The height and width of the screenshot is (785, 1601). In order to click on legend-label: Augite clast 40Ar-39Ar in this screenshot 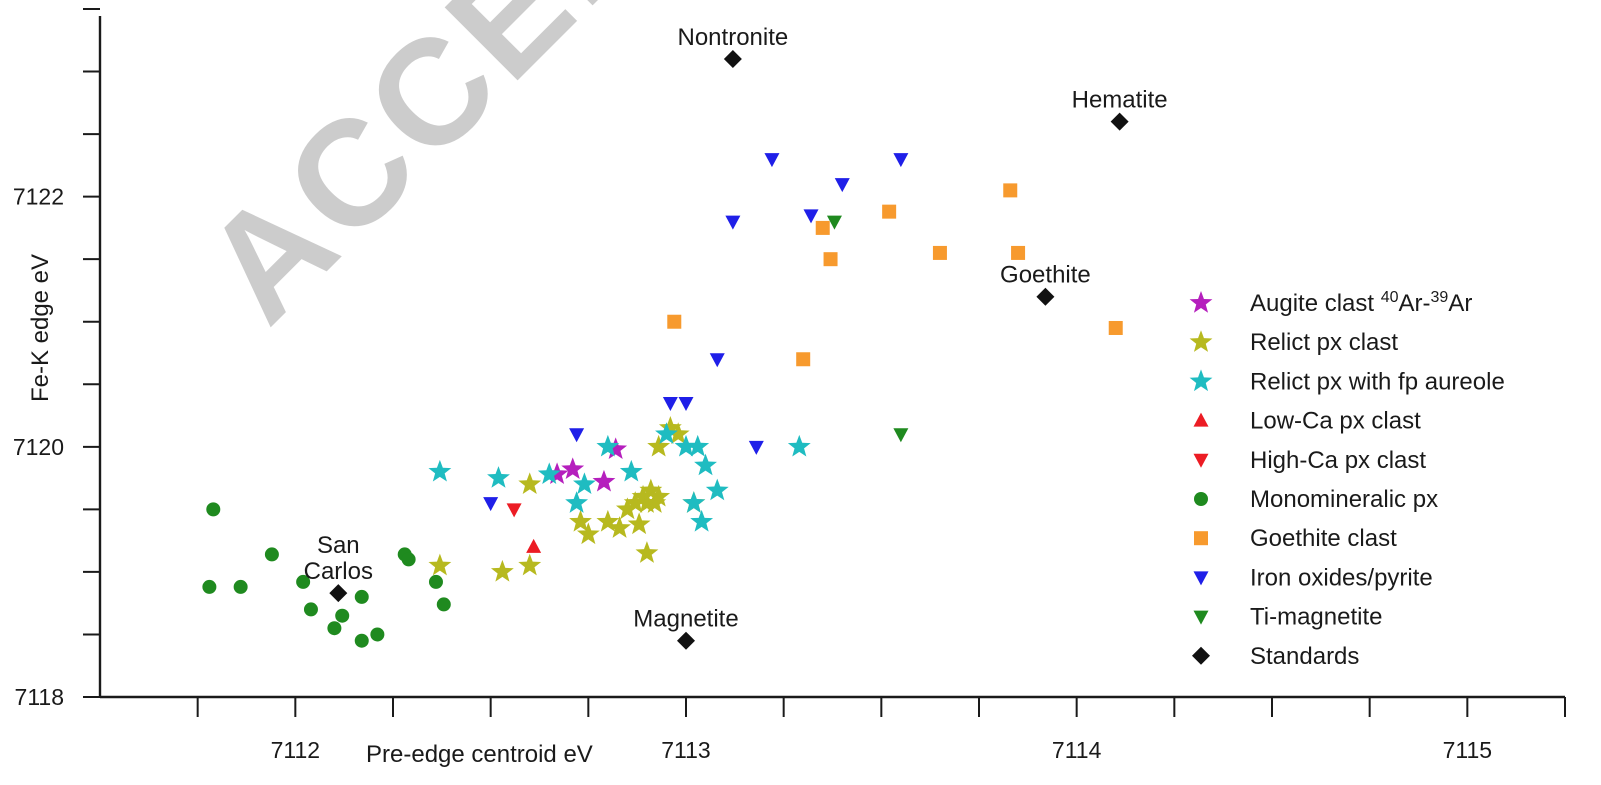, I will do `click(1361, 303)`.